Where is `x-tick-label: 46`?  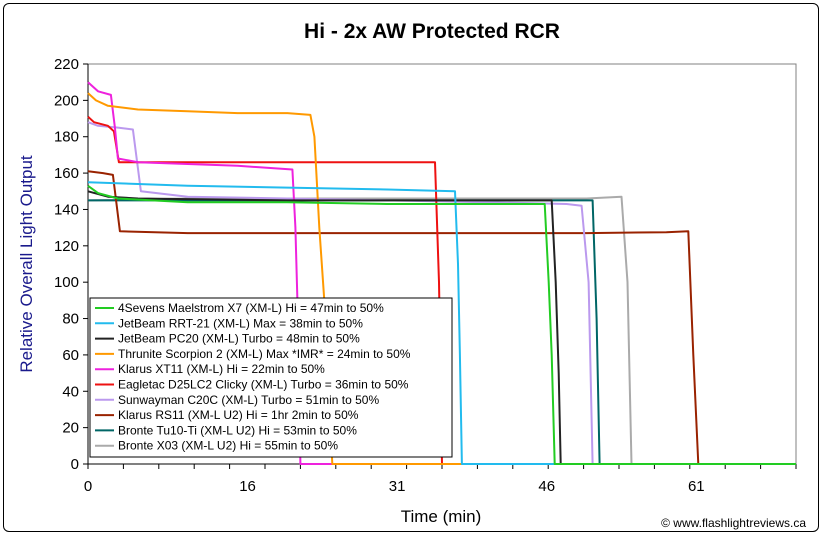
x-tick-label: 46 is located at coordinates (546, 486).